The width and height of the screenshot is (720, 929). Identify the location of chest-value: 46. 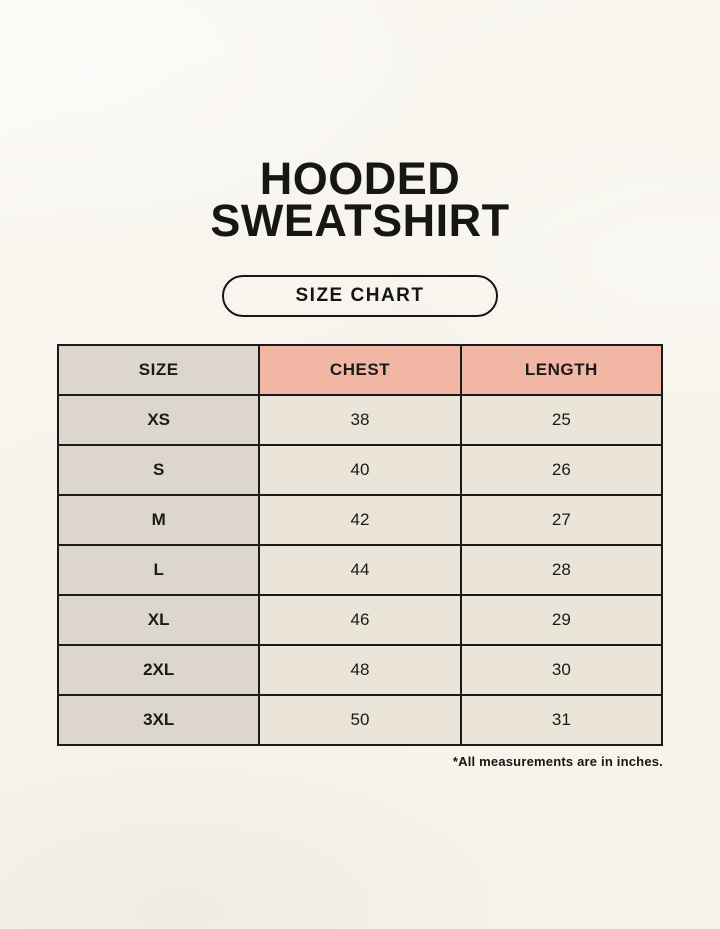
(360, 620).